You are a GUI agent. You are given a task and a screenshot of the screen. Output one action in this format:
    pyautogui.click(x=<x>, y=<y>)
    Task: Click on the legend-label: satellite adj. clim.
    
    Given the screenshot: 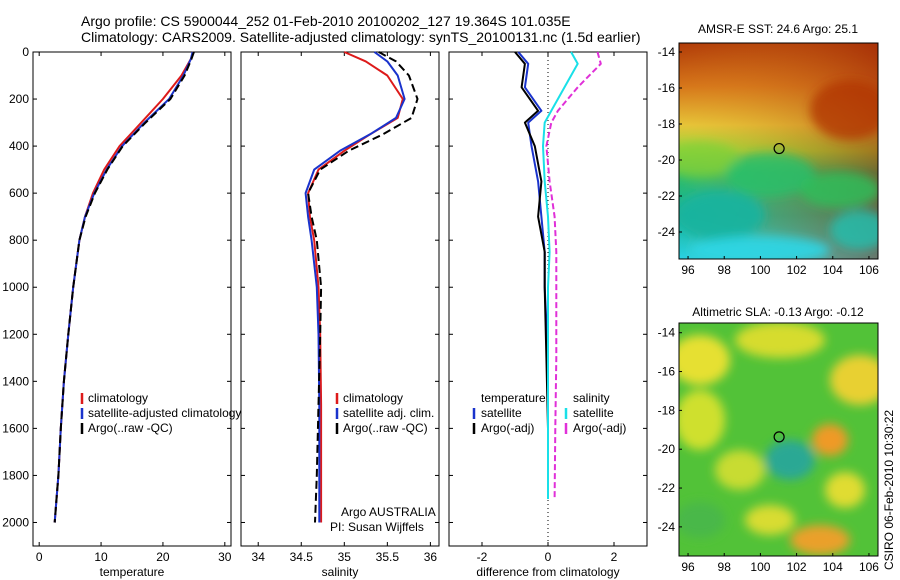 What is the action you would take?
    pyautogui.click(x=388, y=413)
    